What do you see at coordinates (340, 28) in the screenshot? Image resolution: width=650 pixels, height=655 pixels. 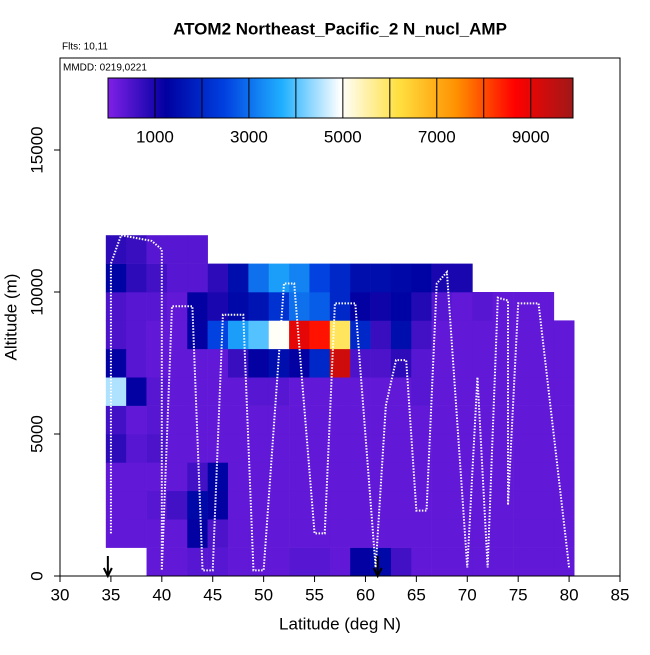 I see `chart-title: ATOM2 Northeast_Pacific_2 N_nucl_AMP` at bounding box center [340, 28].